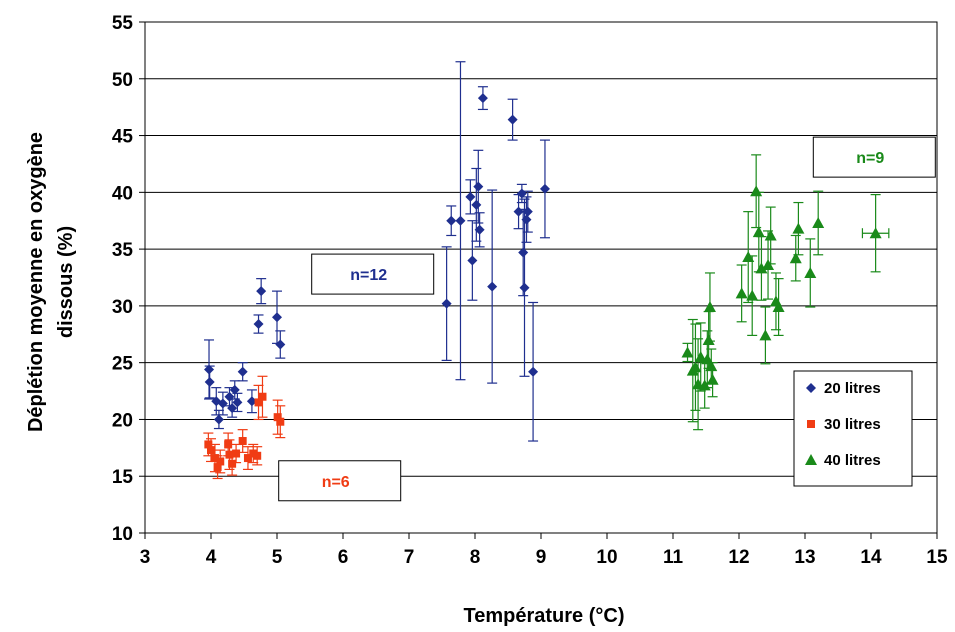 The width and height of the screenshot is (955, 632). I want to click on x-tick-label: 7, so click(409, 557).